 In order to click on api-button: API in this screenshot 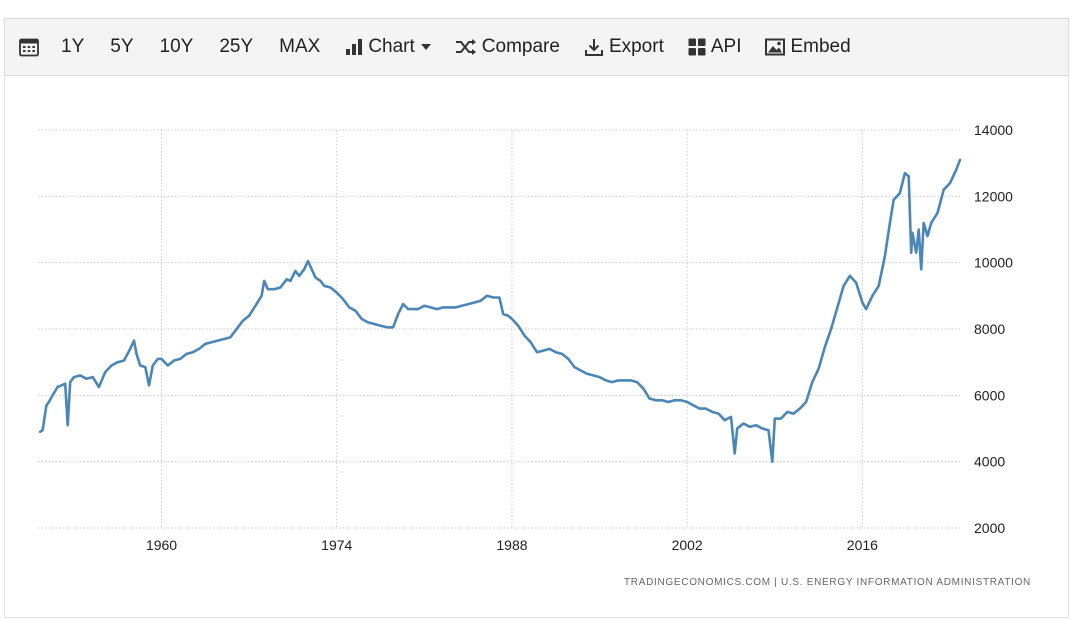, I will do `click(715, 47)`.